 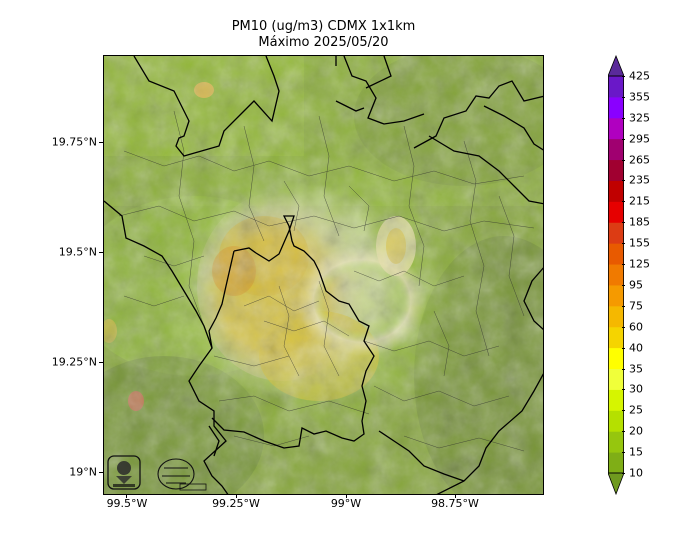 I want to click on colorbar-frame, so click(x=616, y=274).